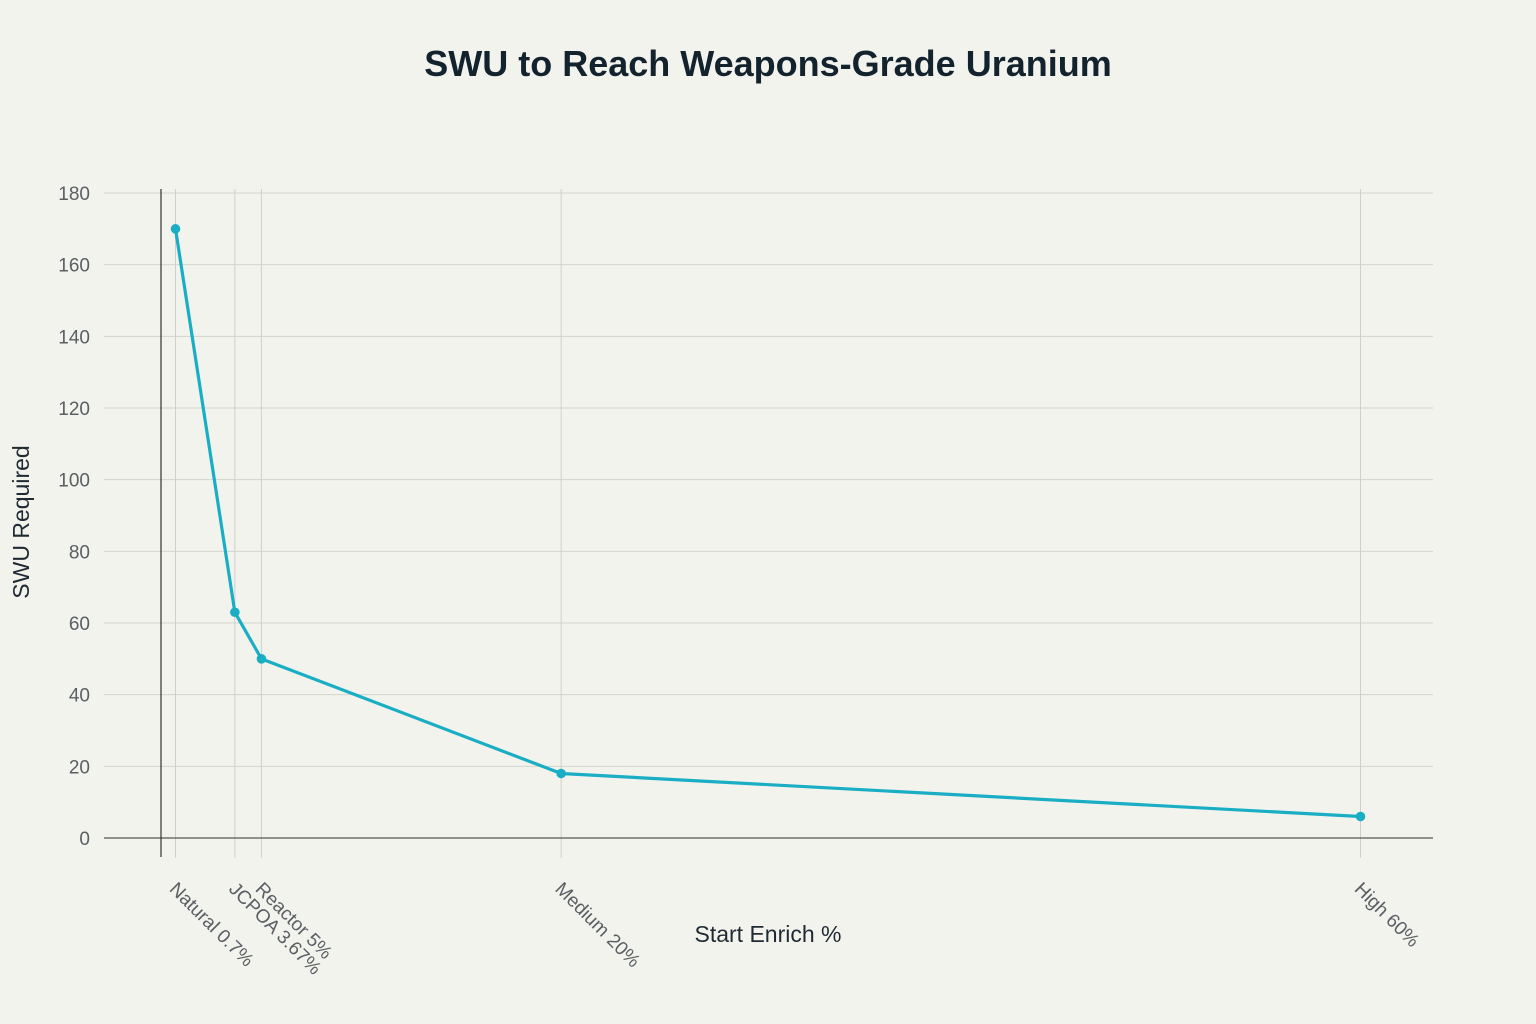 This screenshot has height=1024, width=1536. I want to click on x-tick-label: Medium 20%, so click(597, 925).